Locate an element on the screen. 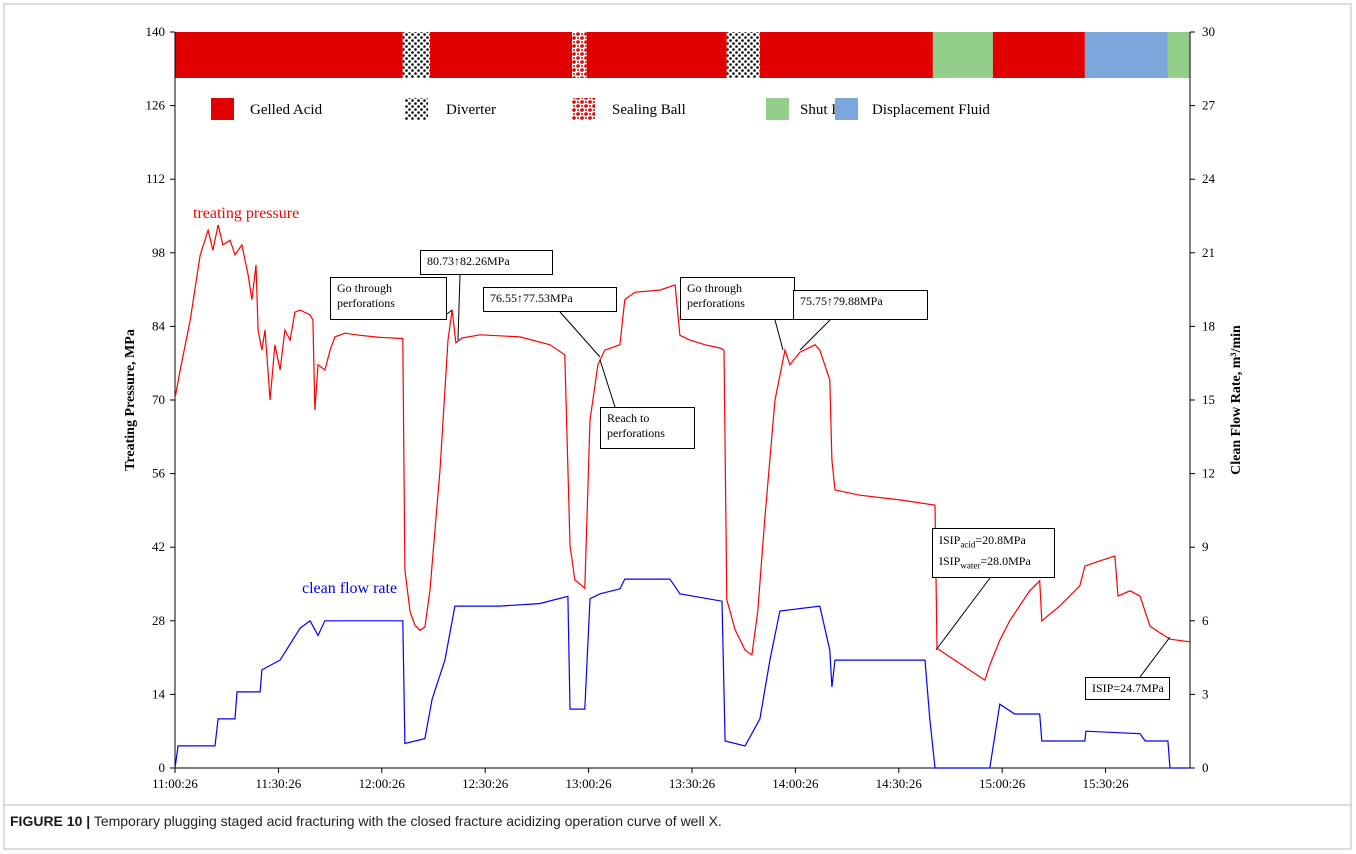  y-tick-label: 28 is located at coordinates (158, 620).